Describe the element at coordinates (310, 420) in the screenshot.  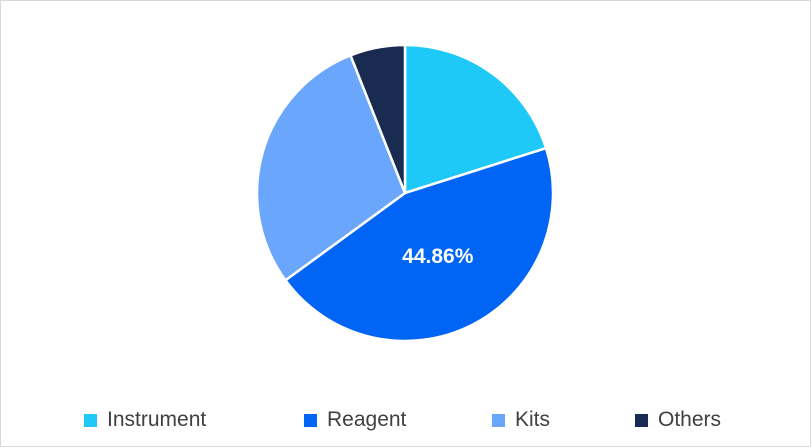
I see `legend-swatch-reagent` at that location.